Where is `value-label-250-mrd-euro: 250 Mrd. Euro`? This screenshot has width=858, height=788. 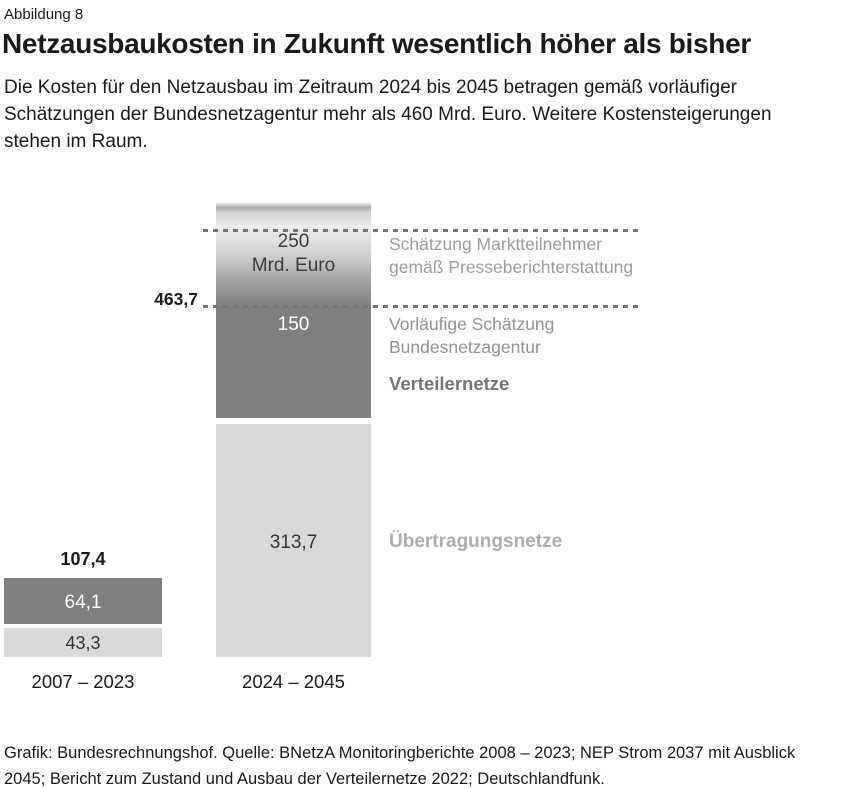 value-label-250-mrd-euro: 250 Mrd. Euro is located at coordinates (293, 253).